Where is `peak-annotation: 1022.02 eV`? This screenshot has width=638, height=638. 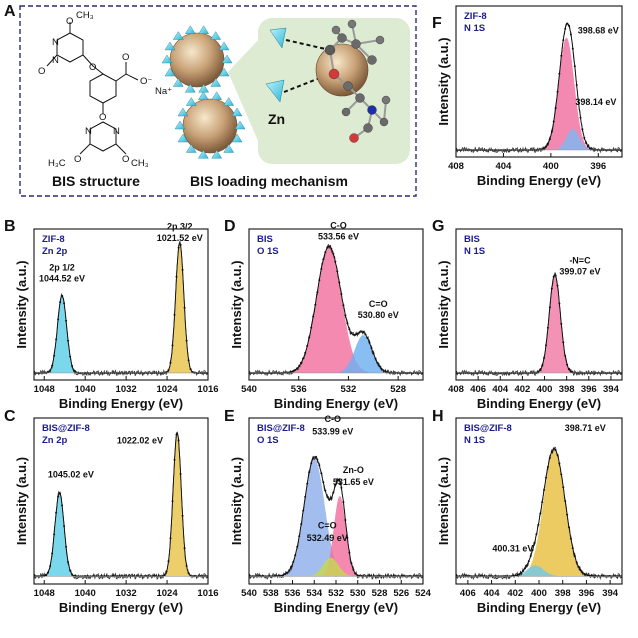 peak-annotation: 1022.02 eV is located at coordinates (140, 441).